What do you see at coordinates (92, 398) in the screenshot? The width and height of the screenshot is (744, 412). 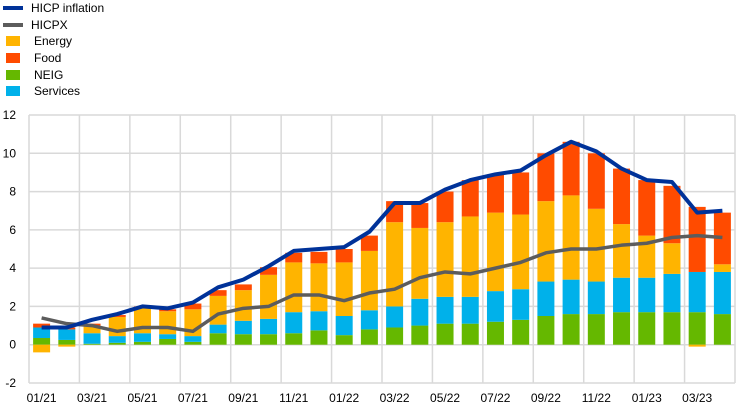 I see `x-tick-label: 03/21` at bounding box center [92, 398].